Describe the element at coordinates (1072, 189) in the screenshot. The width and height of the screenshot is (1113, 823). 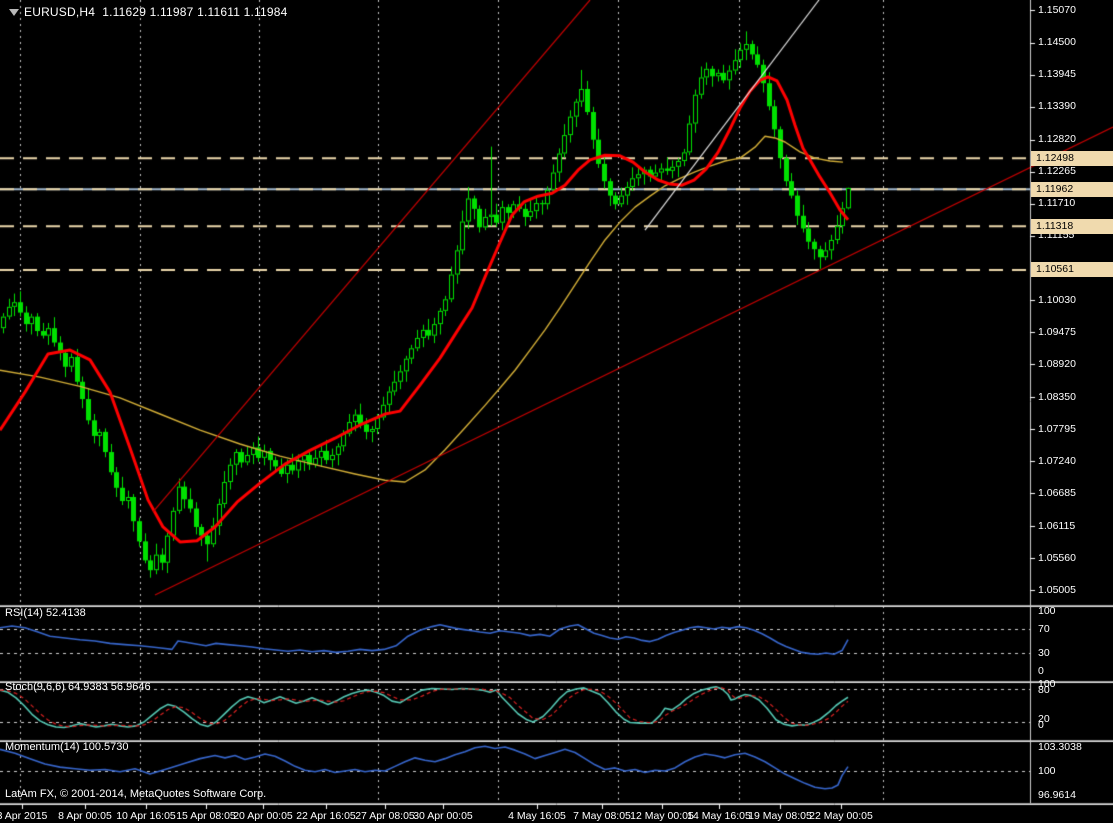
I see `price-level-badge: 1.11962` at that location.